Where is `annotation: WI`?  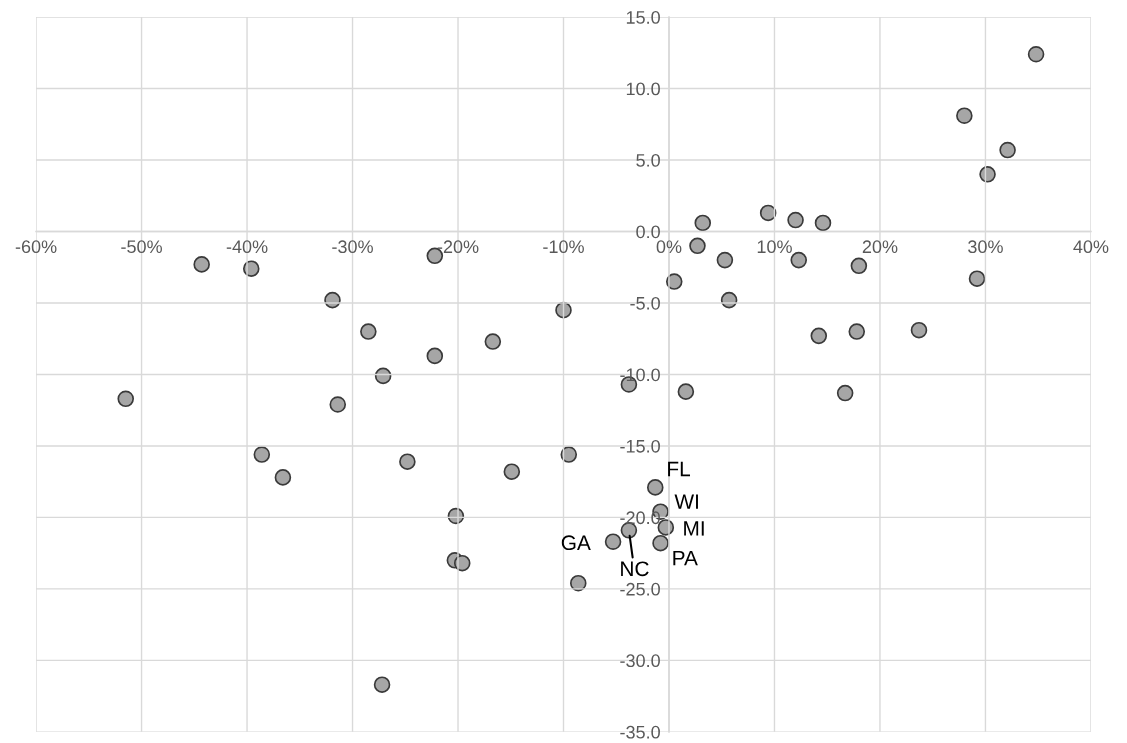
annotation: WI is located at coordinates (686, 501).